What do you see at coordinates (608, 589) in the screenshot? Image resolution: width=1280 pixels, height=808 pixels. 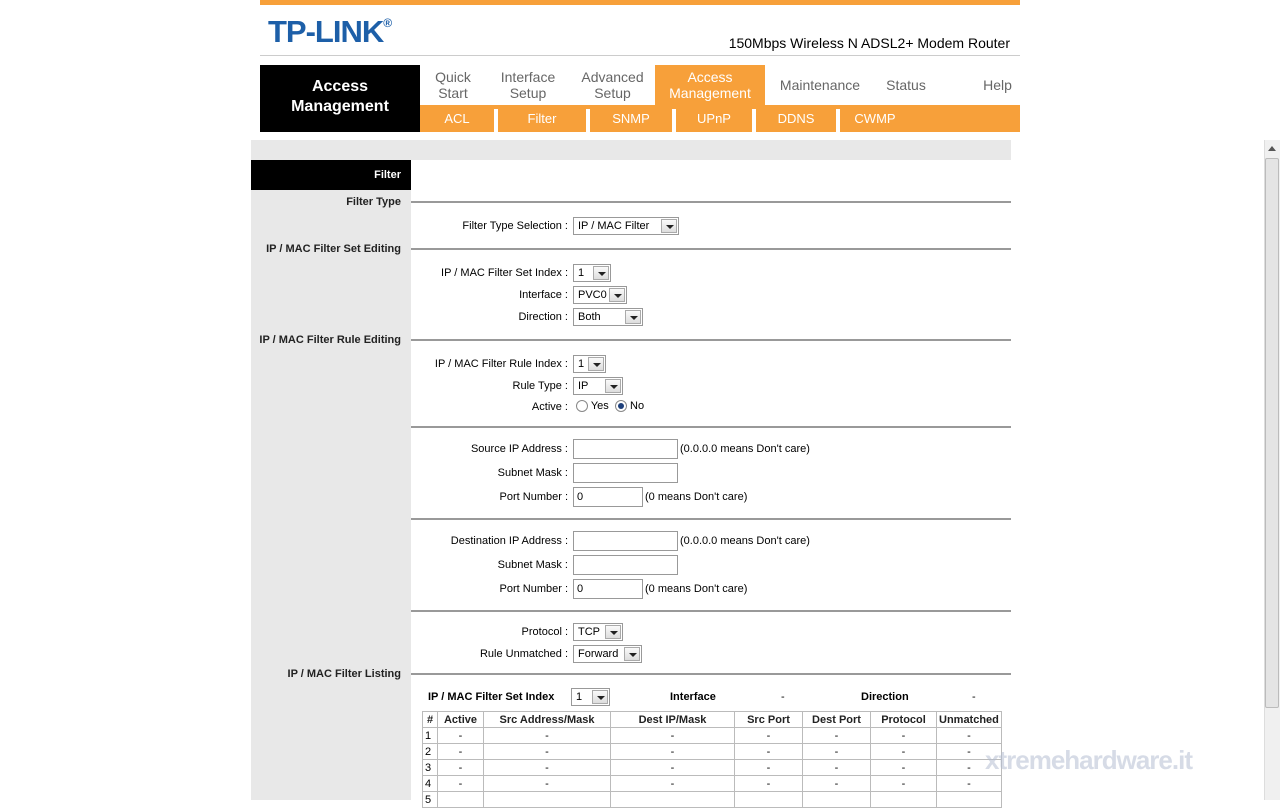 I see `dst-port-input: 0` at bounding box center [608, 589].